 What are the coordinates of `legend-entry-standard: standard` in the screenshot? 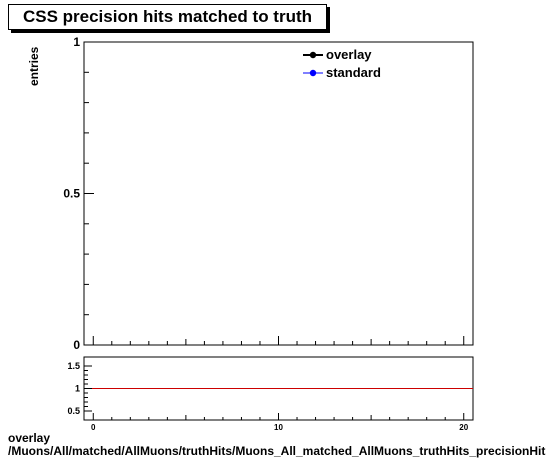 It's located at (342, 72).